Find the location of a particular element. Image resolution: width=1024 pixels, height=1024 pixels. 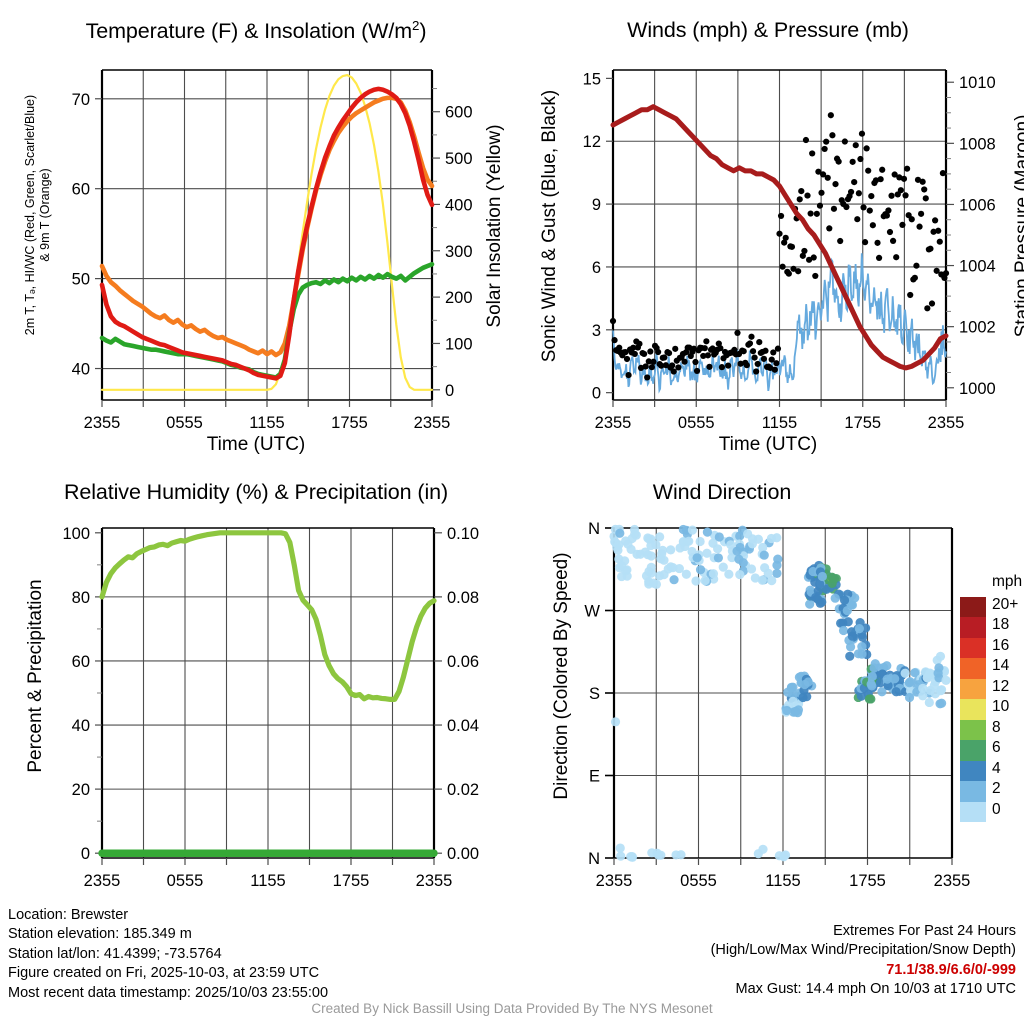

colorbar-tick-label: 4 is located at coordinates (996, 768).